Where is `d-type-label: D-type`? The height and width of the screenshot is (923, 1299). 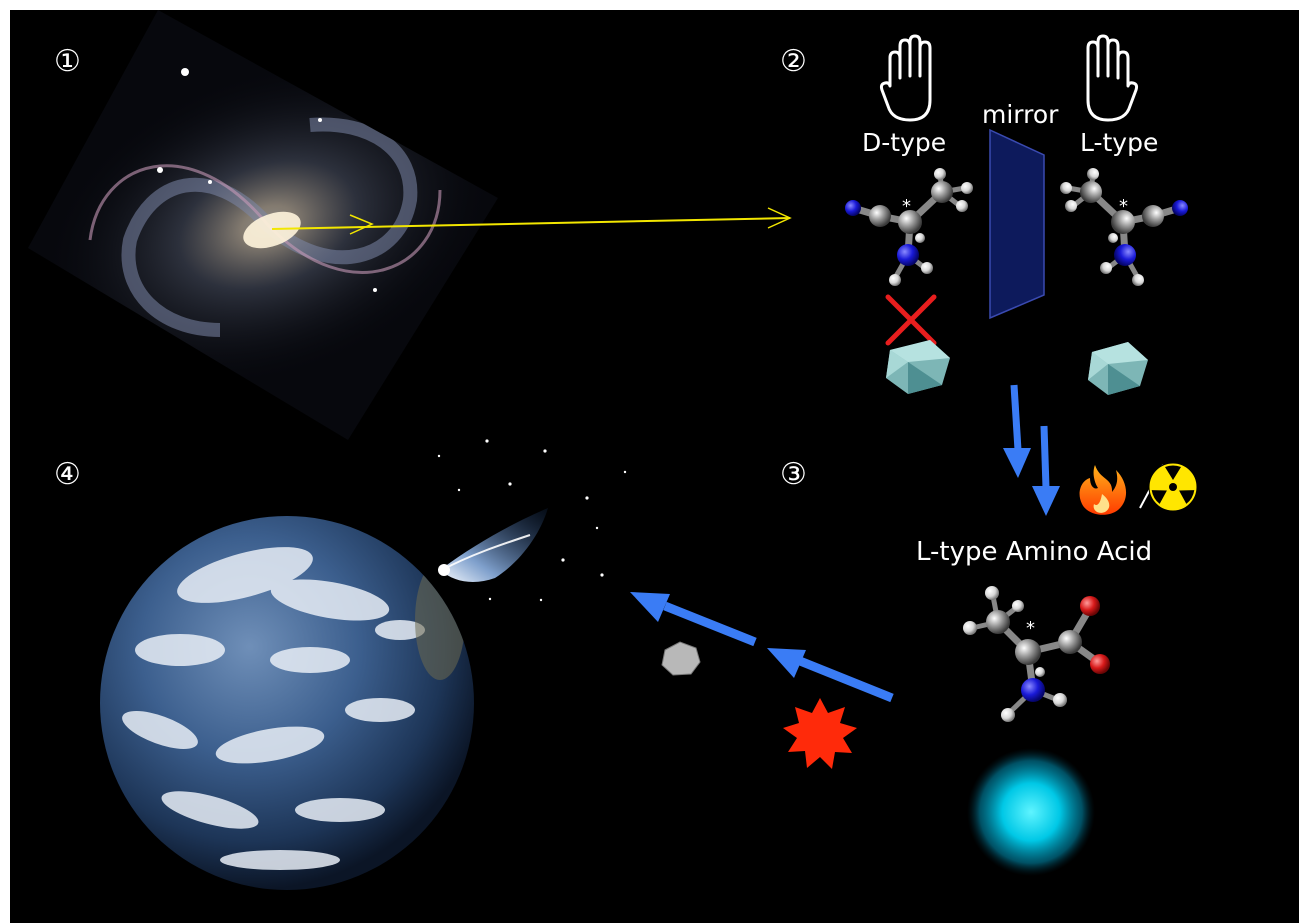 d-type-label: D-type is located at coordinates (904, 142).